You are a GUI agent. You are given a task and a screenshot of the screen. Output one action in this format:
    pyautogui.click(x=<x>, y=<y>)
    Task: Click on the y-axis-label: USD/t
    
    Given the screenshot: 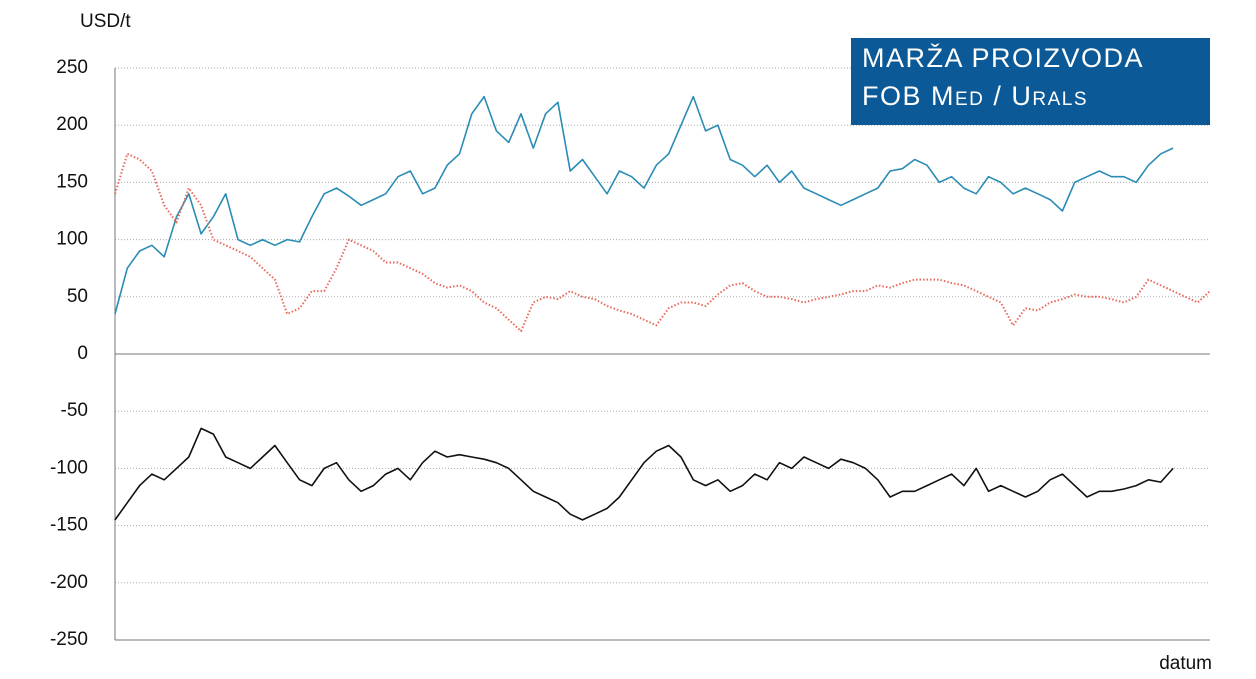 What is the action you would take?
    pyautogui.click(x=105, y=21)
    